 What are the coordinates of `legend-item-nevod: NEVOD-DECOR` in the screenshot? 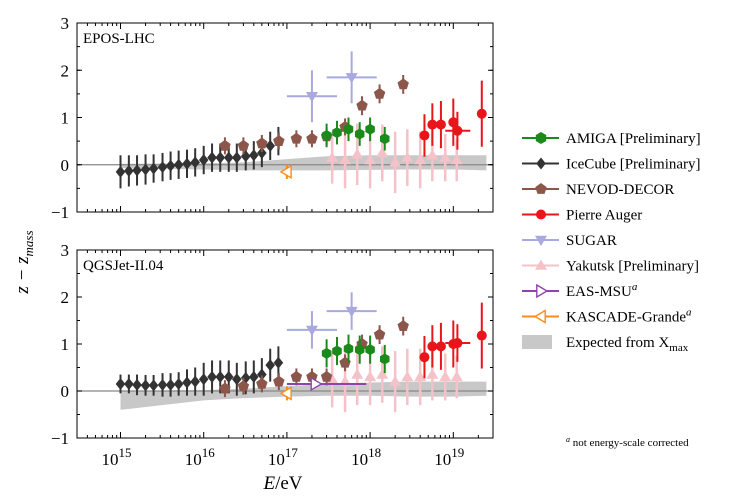 It's located at (598, 190).